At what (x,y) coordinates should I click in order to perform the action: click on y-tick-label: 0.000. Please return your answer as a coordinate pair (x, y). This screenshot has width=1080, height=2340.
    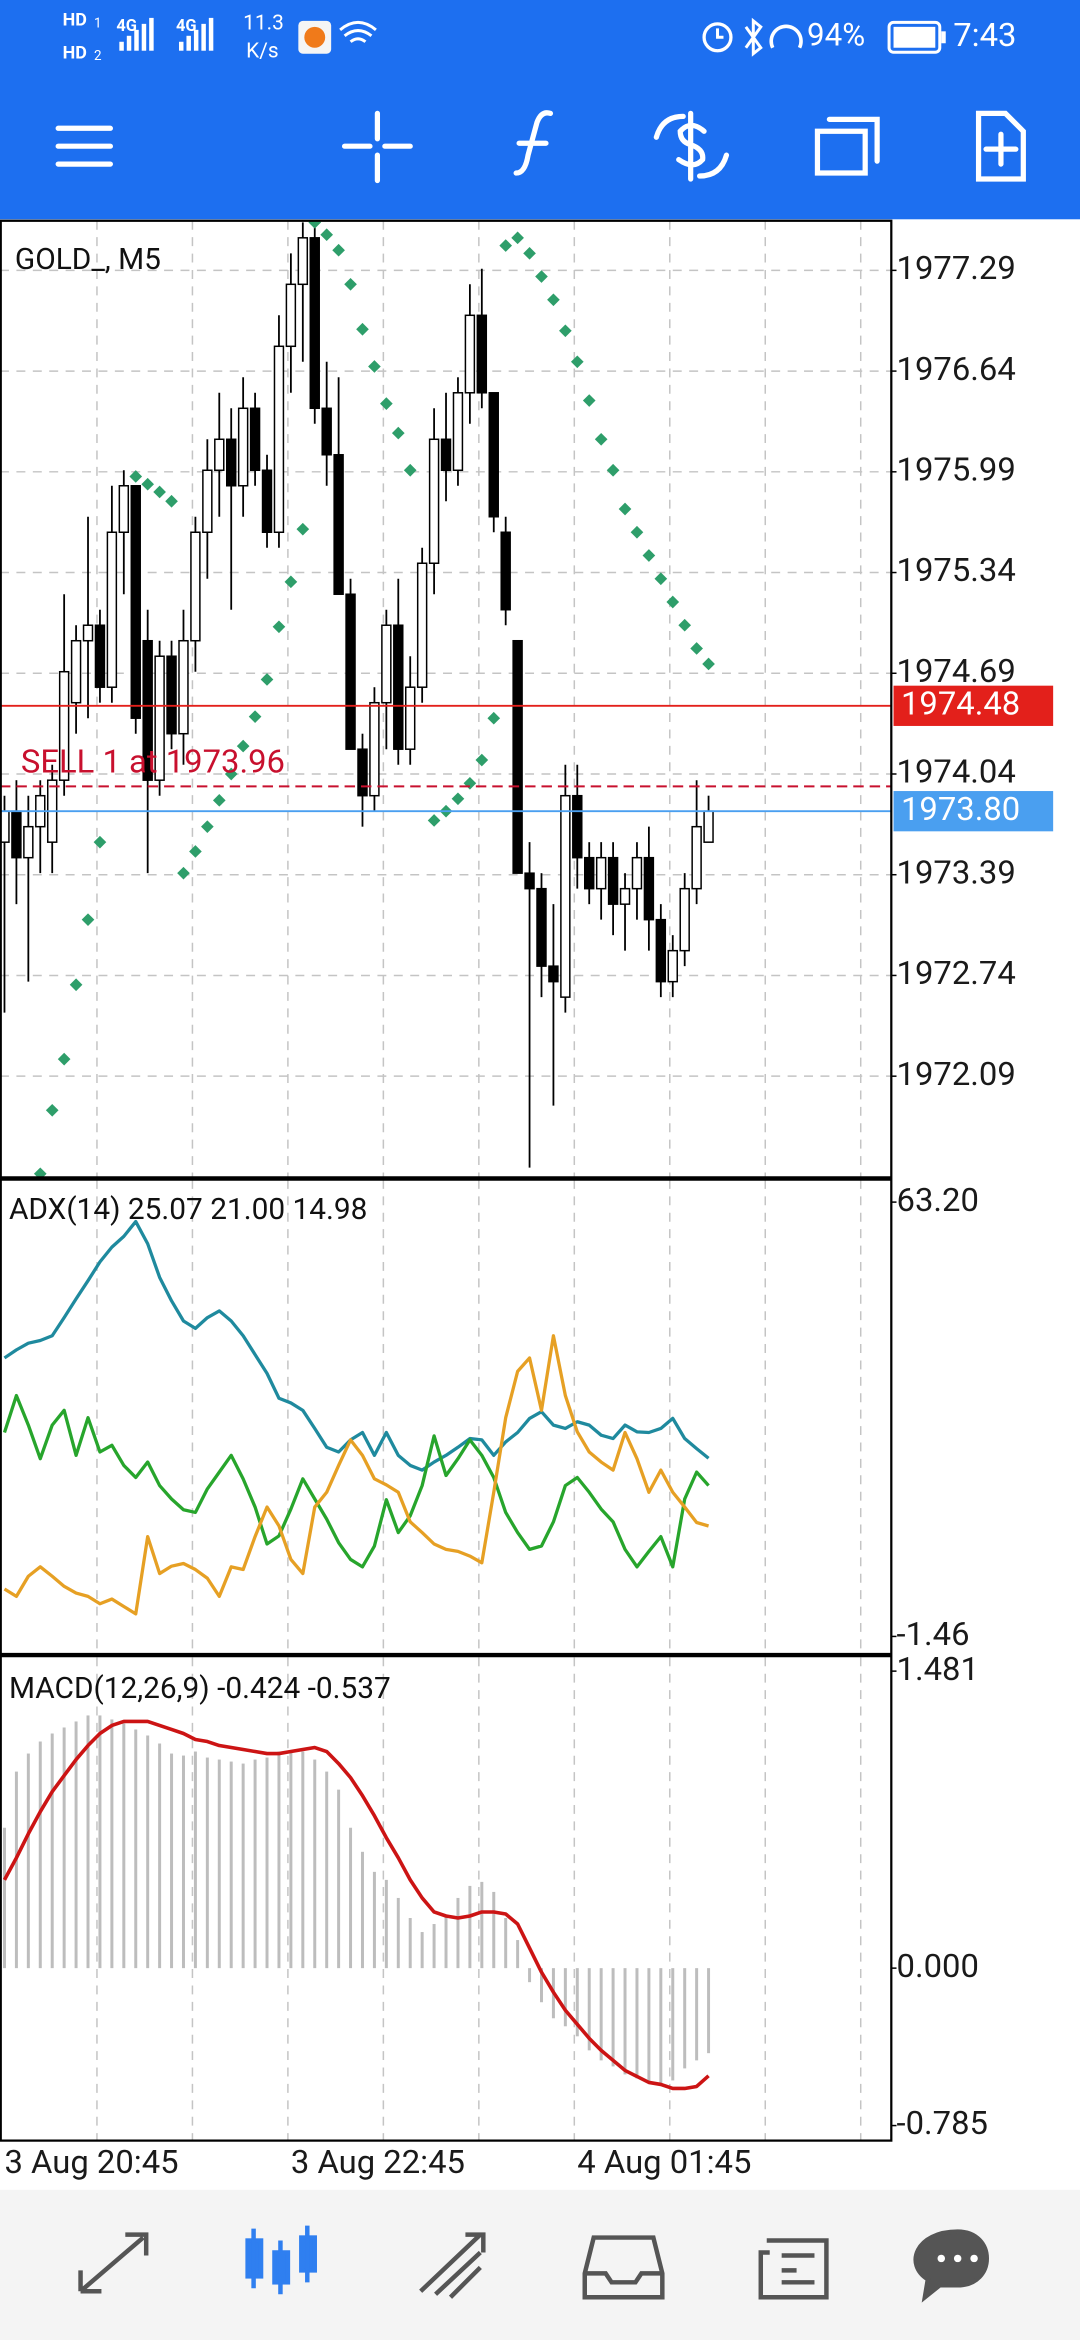
    Looking at the image, I should click on (938, 1967).